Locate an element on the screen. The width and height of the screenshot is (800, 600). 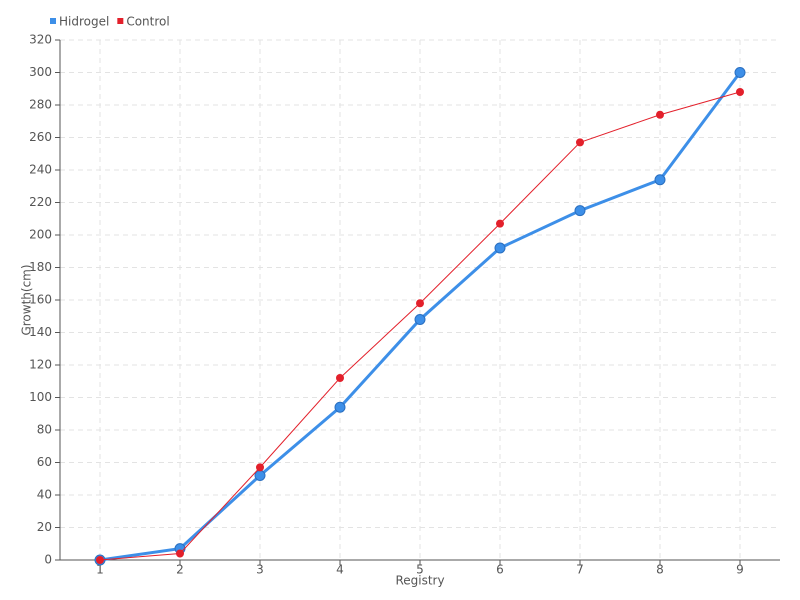
y-tick-label: 160 is located at coordinates (40, 300).